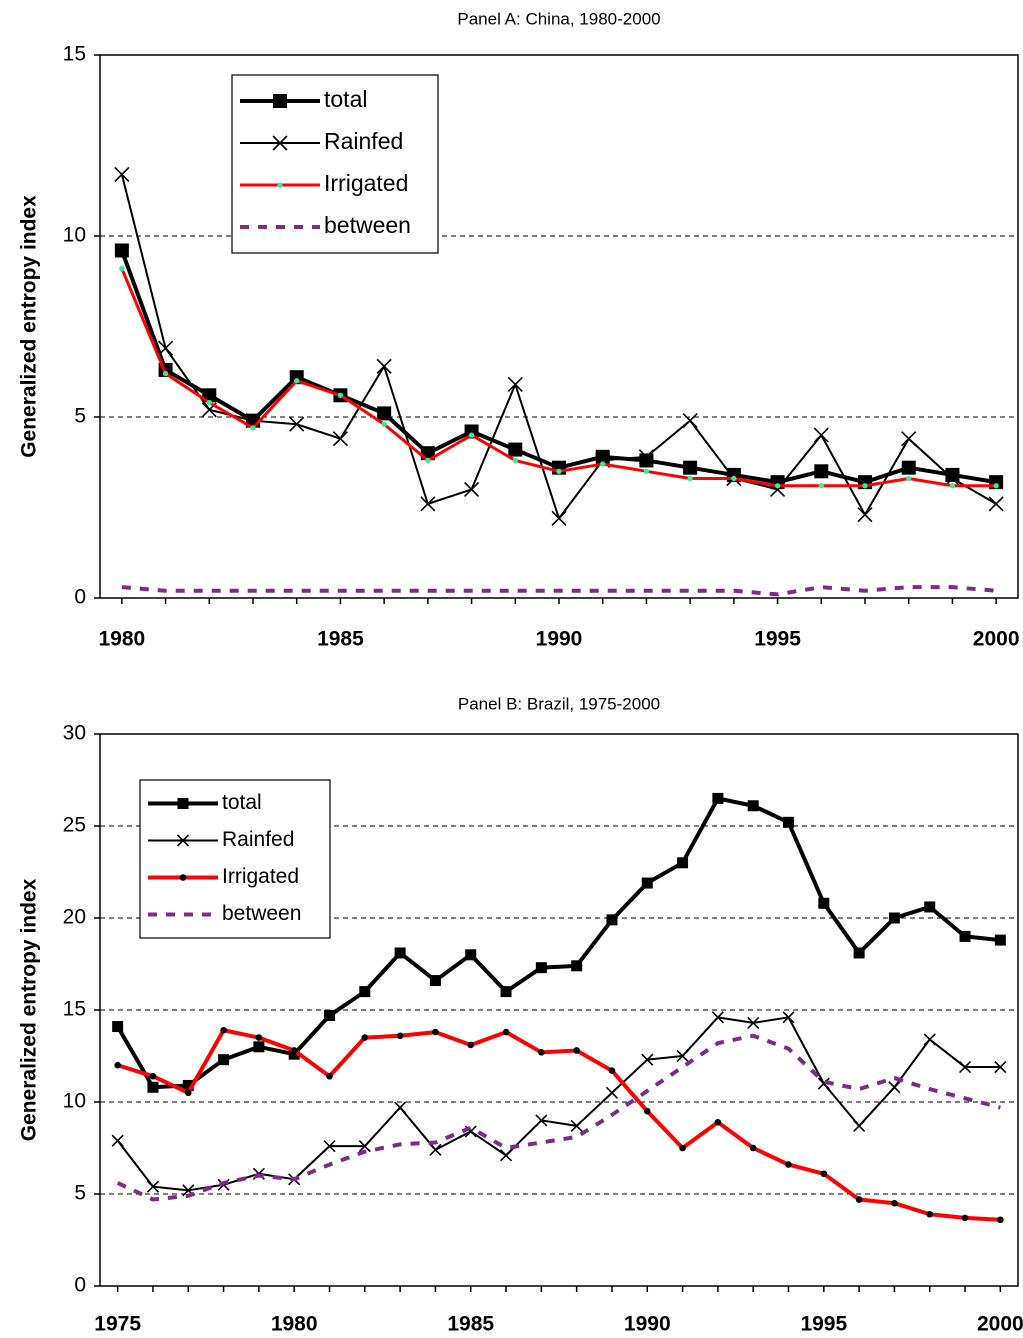  Describe the element at coordinates (559, 1125) in the screenshot. I see `series-line` at that location.